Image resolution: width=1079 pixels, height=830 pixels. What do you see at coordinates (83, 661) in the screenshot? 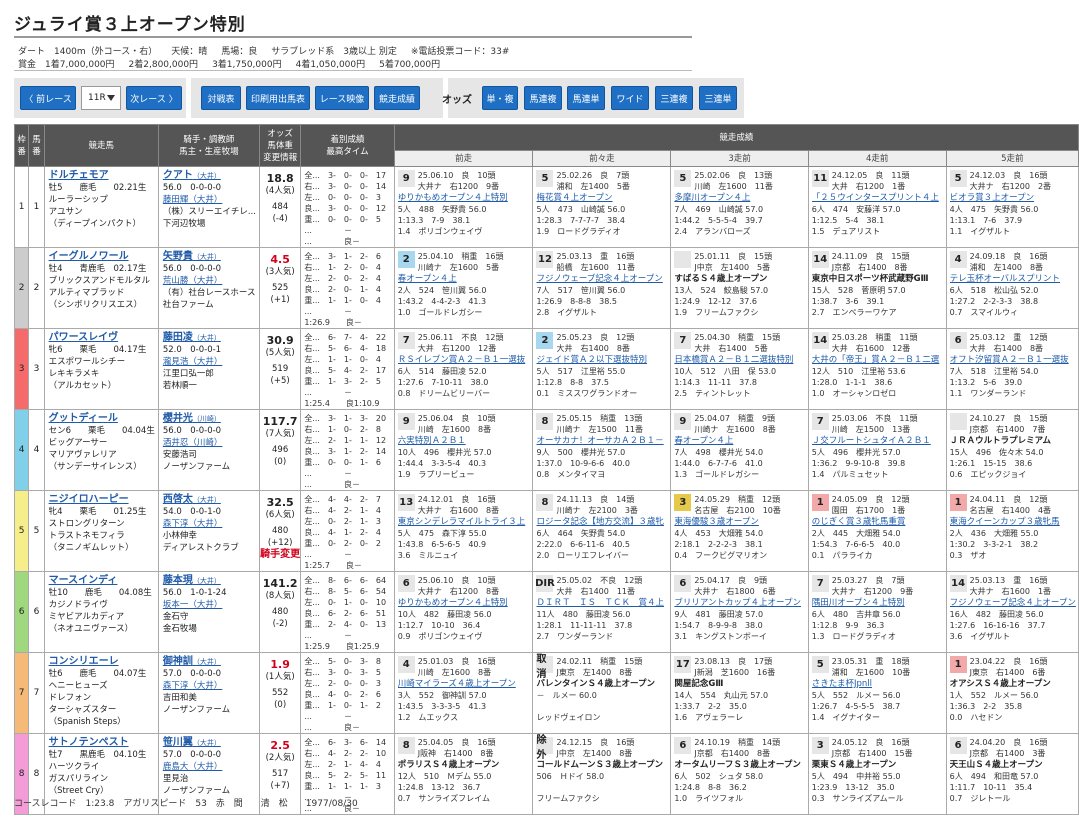
I see `horse-name-link: コンシリエーレ` at bounding box center [83, 661].